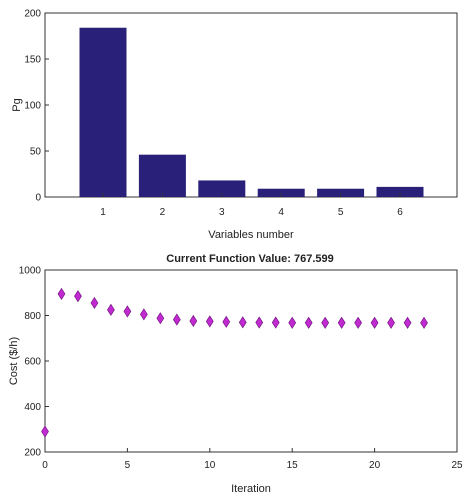 The width and height of the screenshot is (463, 497). I want to click on cost-x-tick-label: 0, so click(45, 465).